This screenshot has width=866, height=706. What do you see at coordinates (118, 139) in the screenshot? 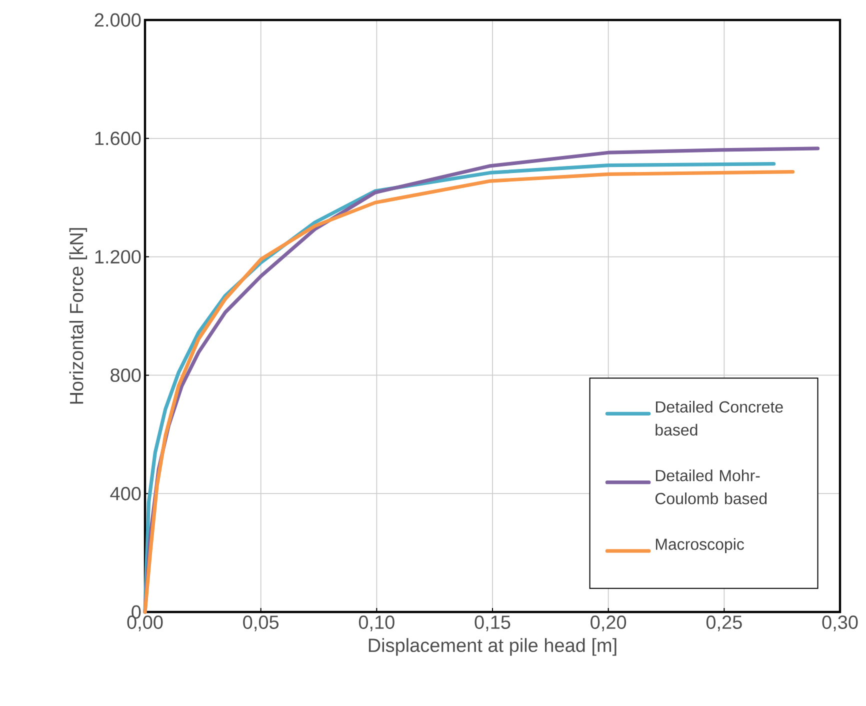
I see `y-tick-label: 1.600` at bounding box center [118, 139].